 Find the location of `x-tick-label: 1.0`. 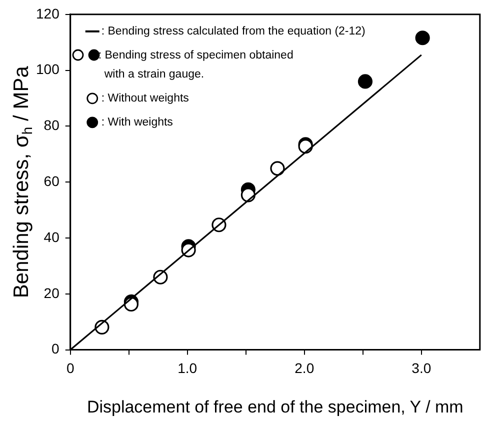

x-tick-label: 1.0 is located at coordinates (188, 368).